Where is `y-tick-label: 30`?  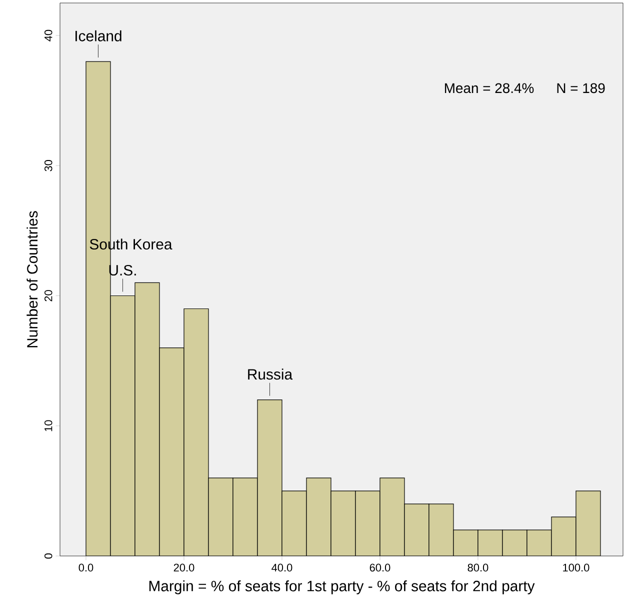 y-tick-label: 30 is located at coordinates (48, 166).